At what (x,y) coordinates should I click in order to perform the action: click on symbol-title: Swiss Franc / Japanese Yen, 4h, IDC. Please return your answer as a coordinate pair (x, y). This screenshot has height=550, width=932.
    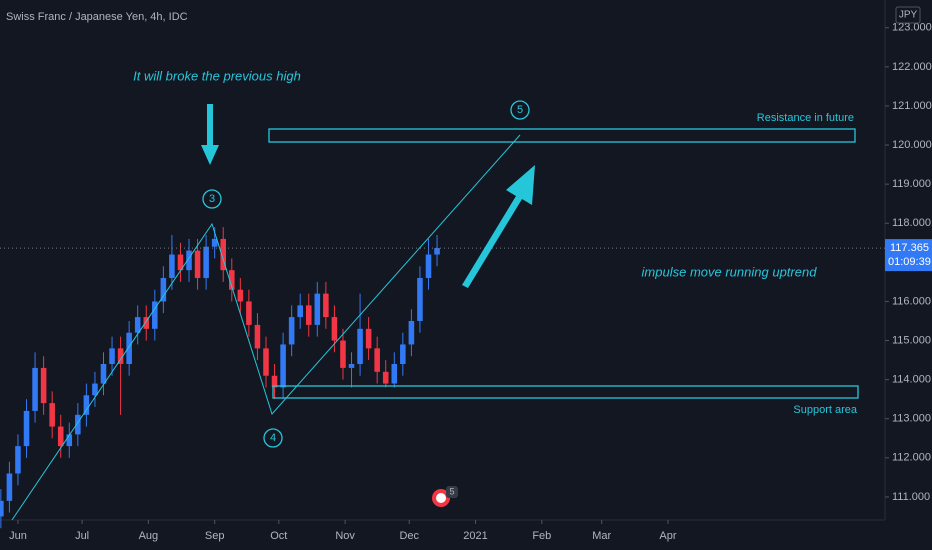
    Looking at the image, I should click on (97, 17).